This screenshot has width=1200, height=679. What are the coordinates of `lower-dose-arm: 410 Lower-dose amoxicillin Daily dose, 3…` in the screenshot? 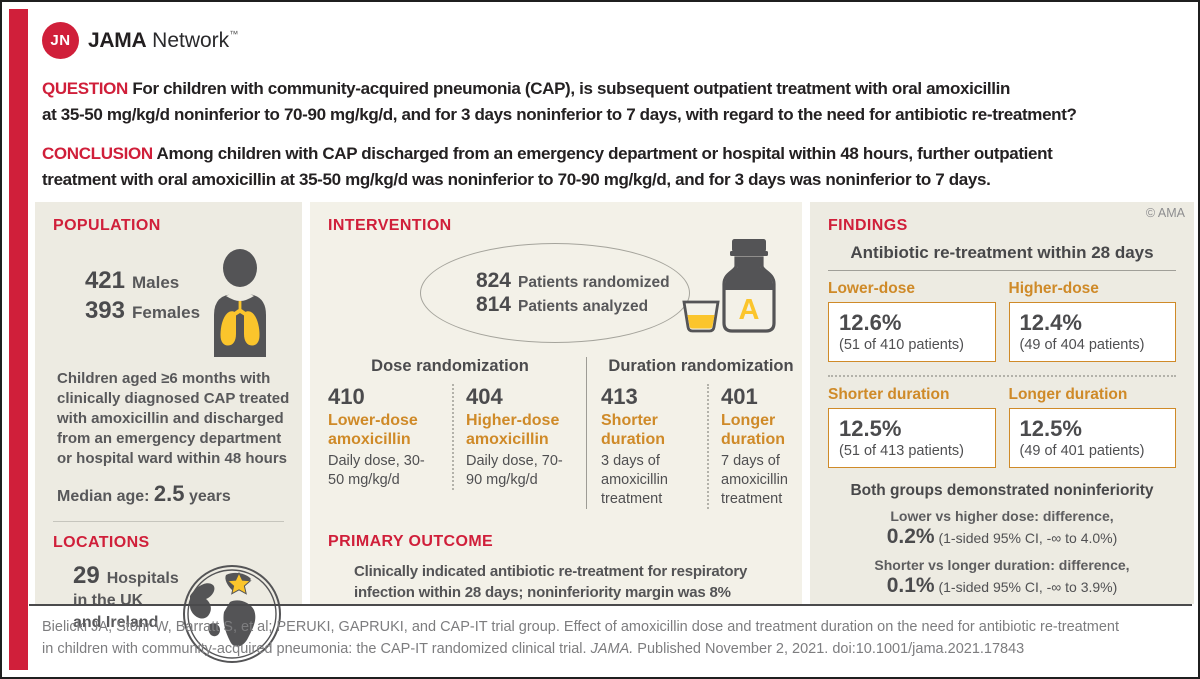 It's located at (384, 437).